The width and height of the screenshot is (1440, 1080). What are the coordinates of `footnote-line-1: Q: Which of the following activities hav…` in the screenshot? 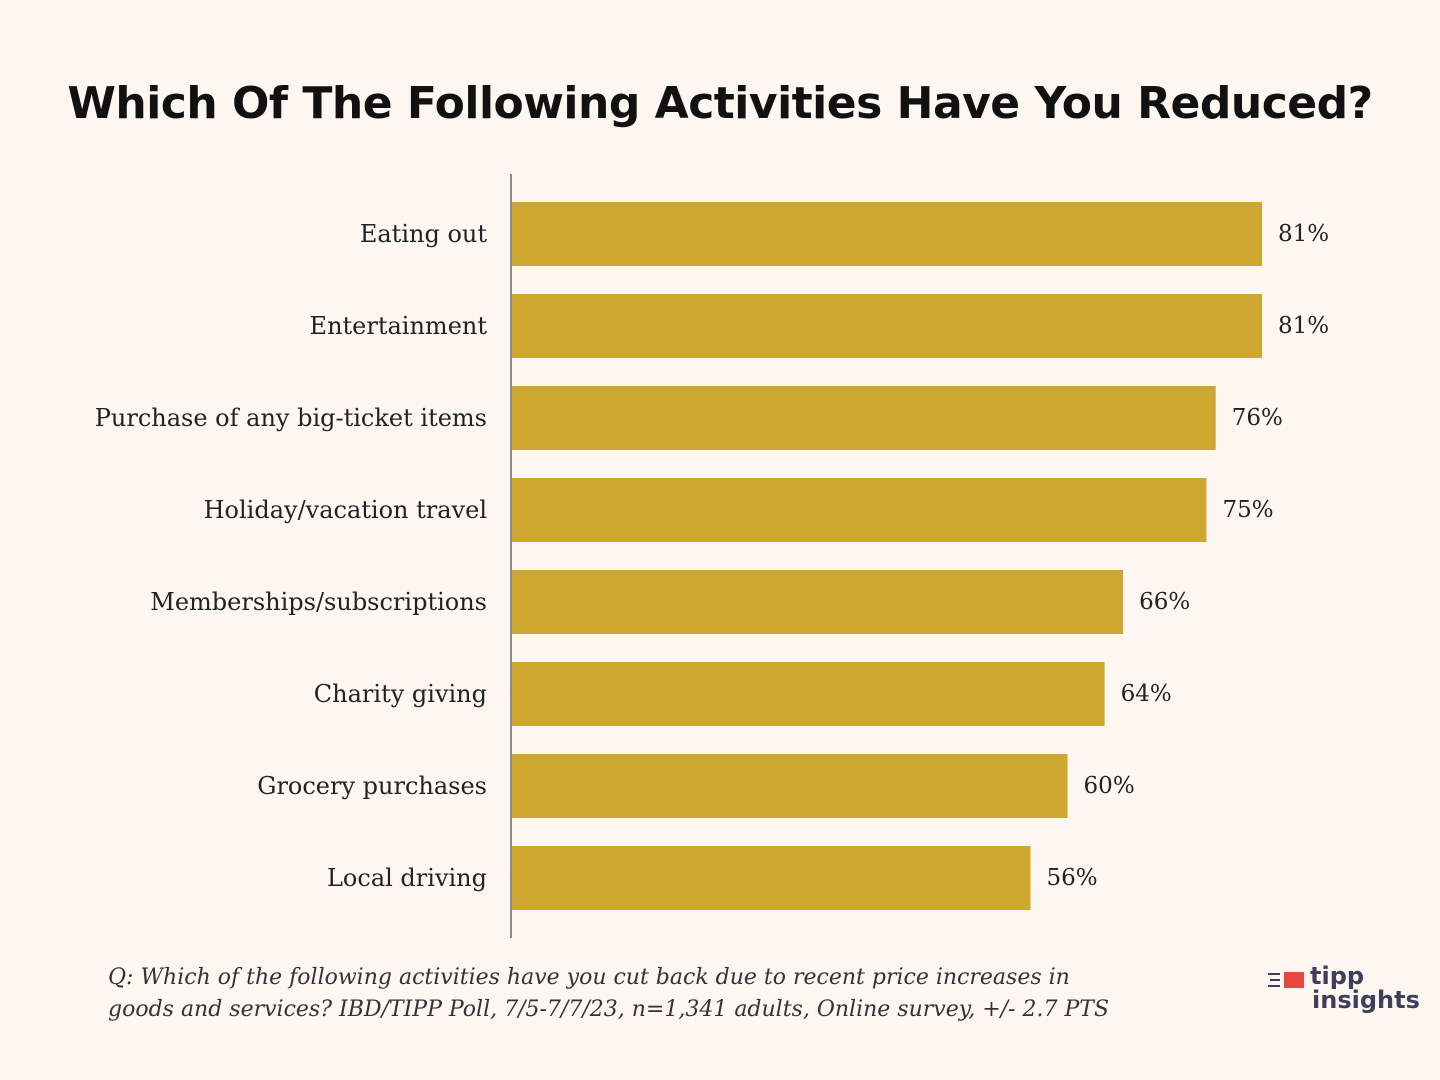 It's located at (589, 977).